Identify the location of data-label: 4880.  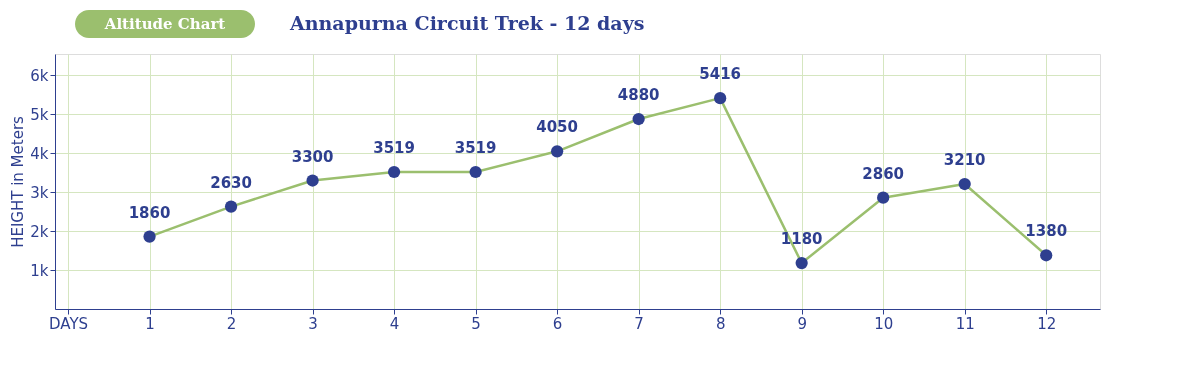
(638, 95).